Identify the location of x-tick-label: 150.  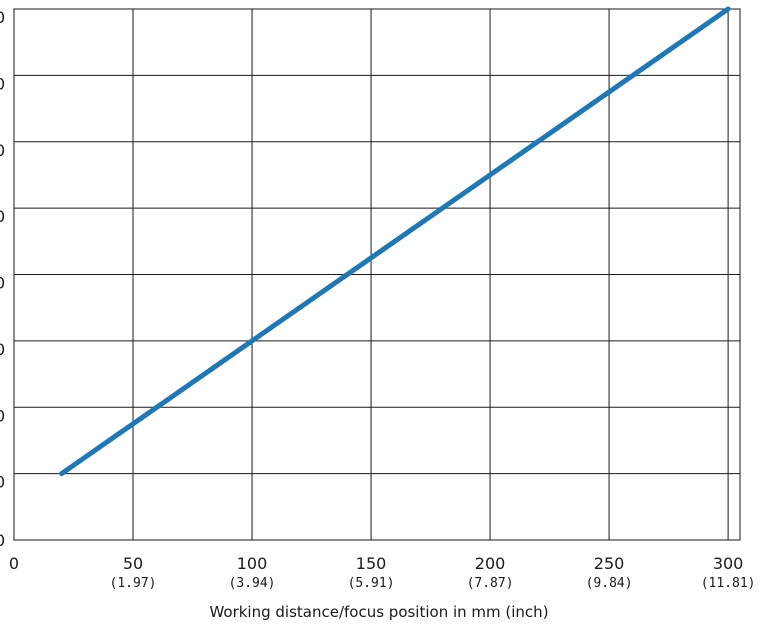
(371, 563).